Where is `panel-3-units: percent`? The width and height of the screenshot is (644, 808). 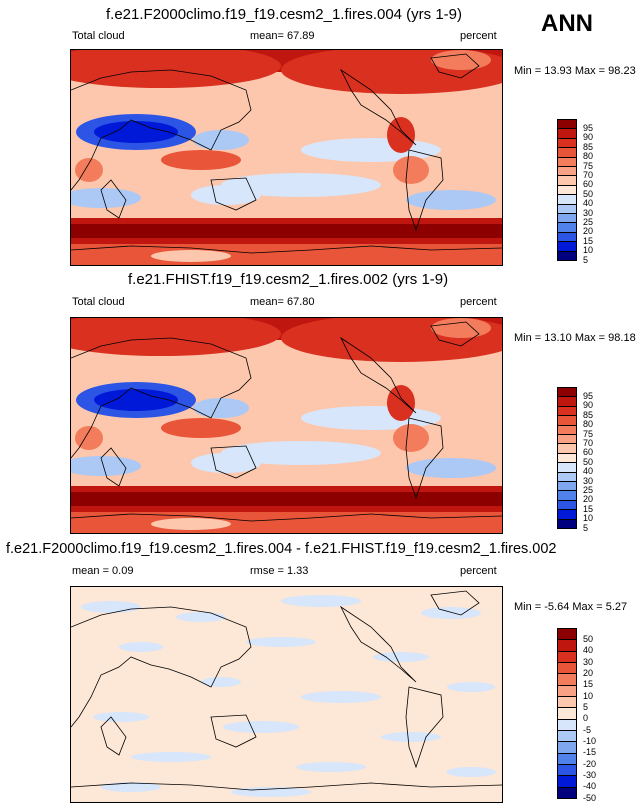
panel-3-units: percent is located at coordinates (478, 571).